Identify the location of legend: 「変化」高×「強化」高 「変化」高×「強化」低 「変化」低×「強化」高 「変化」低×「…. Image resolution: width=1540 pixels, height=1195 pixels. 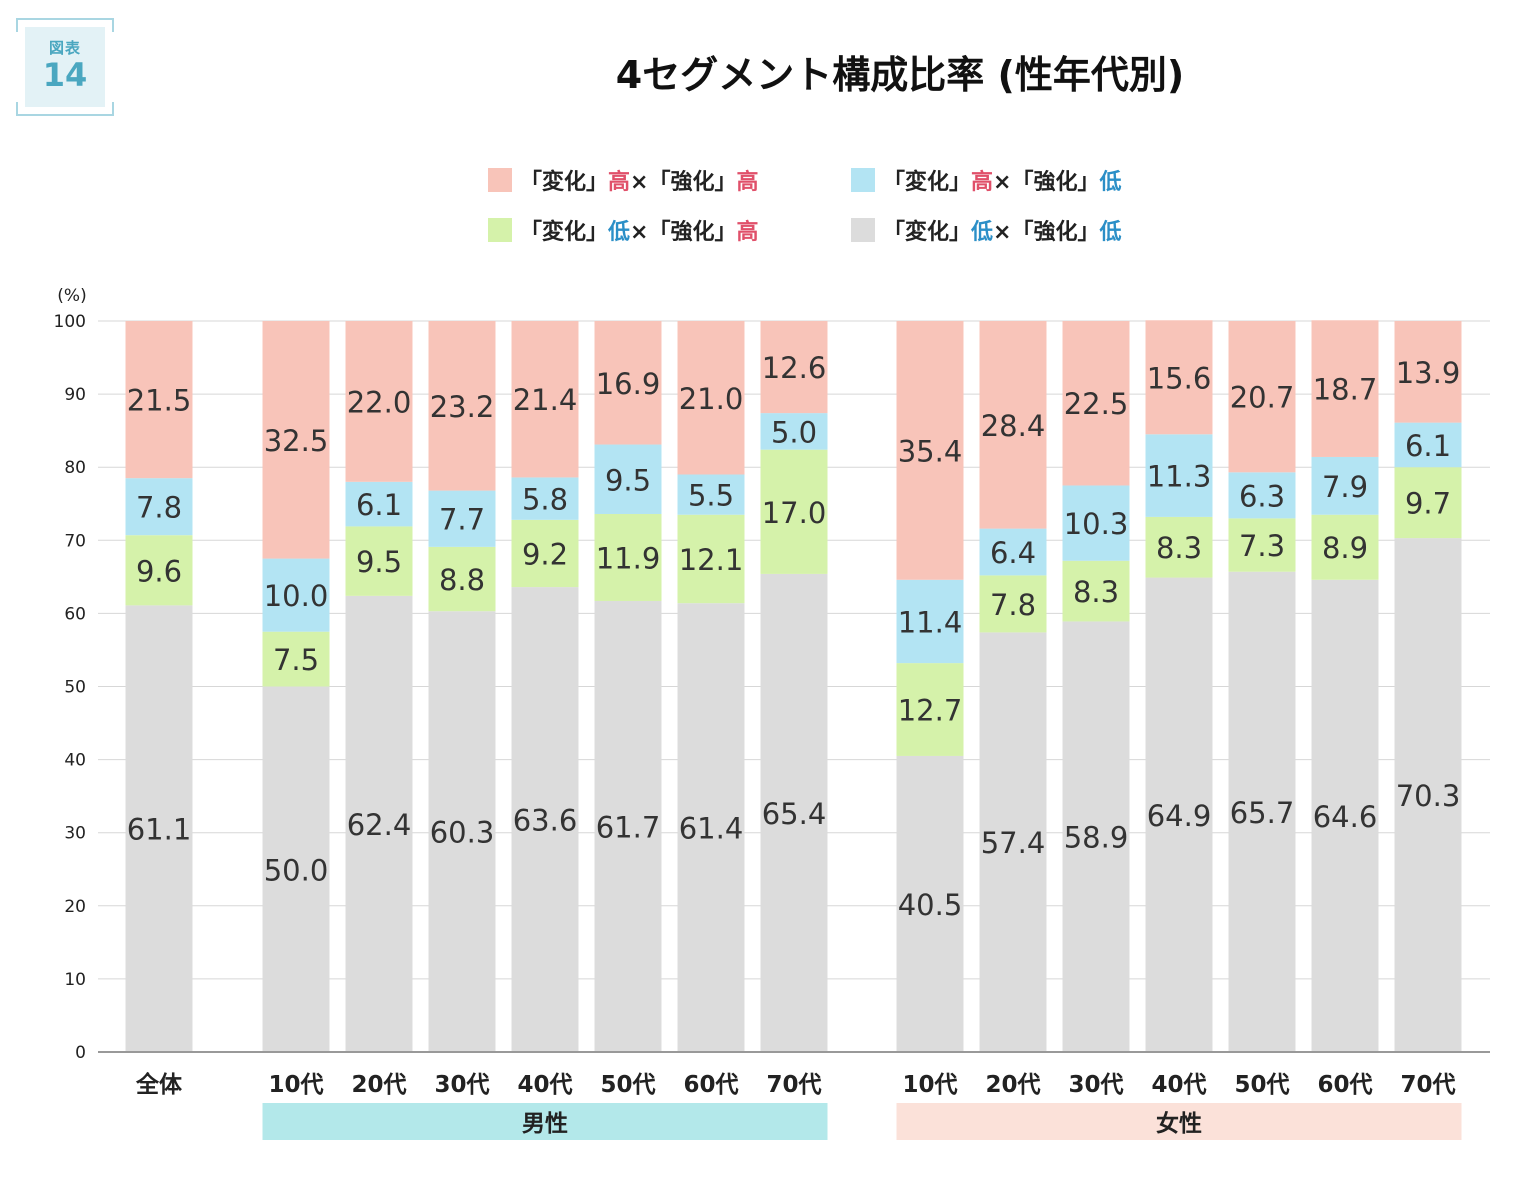
(838, 209).